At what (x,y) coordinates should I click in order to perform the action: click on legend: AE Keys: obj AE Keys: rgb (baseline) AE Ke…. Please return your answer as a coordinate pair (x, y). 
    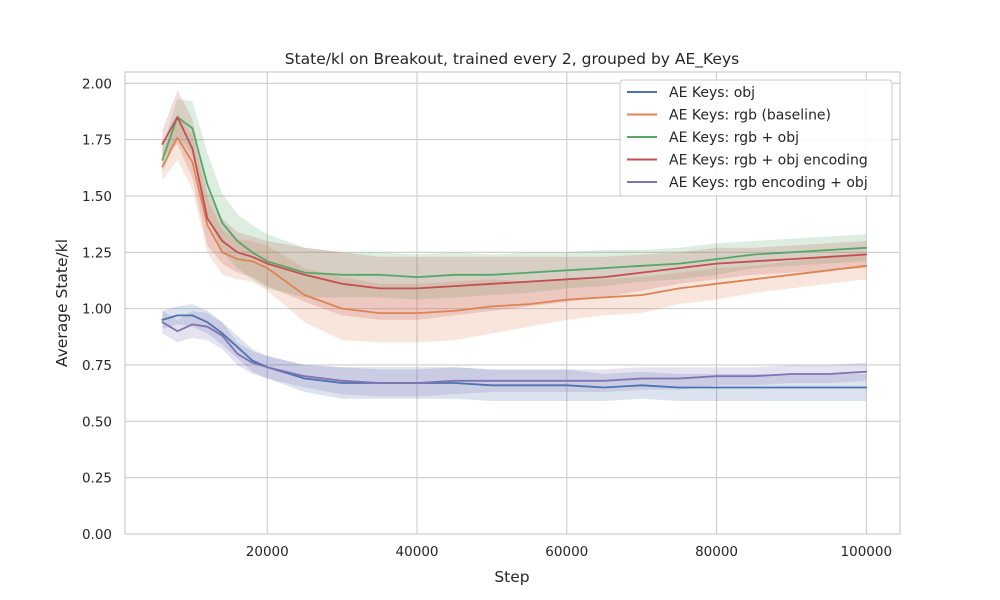
    Looking at the image, I should click on (756, 138).